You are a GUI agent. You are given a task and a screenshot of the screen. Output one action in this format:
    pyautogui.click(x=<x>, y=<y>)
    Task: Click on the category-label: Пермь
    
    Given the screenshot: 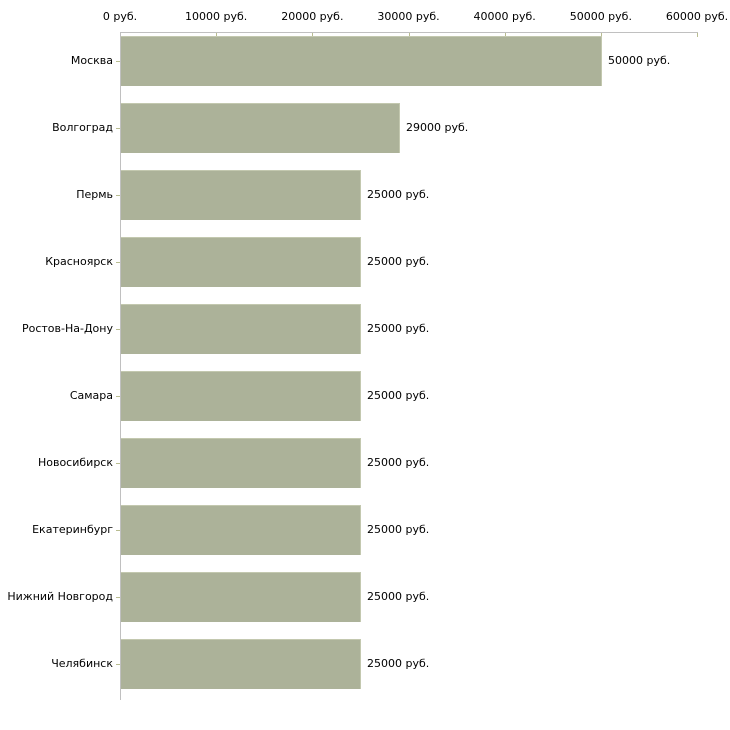 What is the action you would take?
    pyautogui.click(x=94, y=194)
    